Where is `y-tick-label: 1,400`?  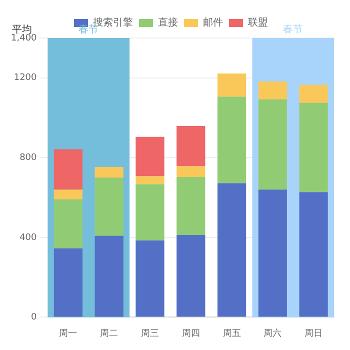 y-tick-label: 1,400 is located at coordinates (24, 38).